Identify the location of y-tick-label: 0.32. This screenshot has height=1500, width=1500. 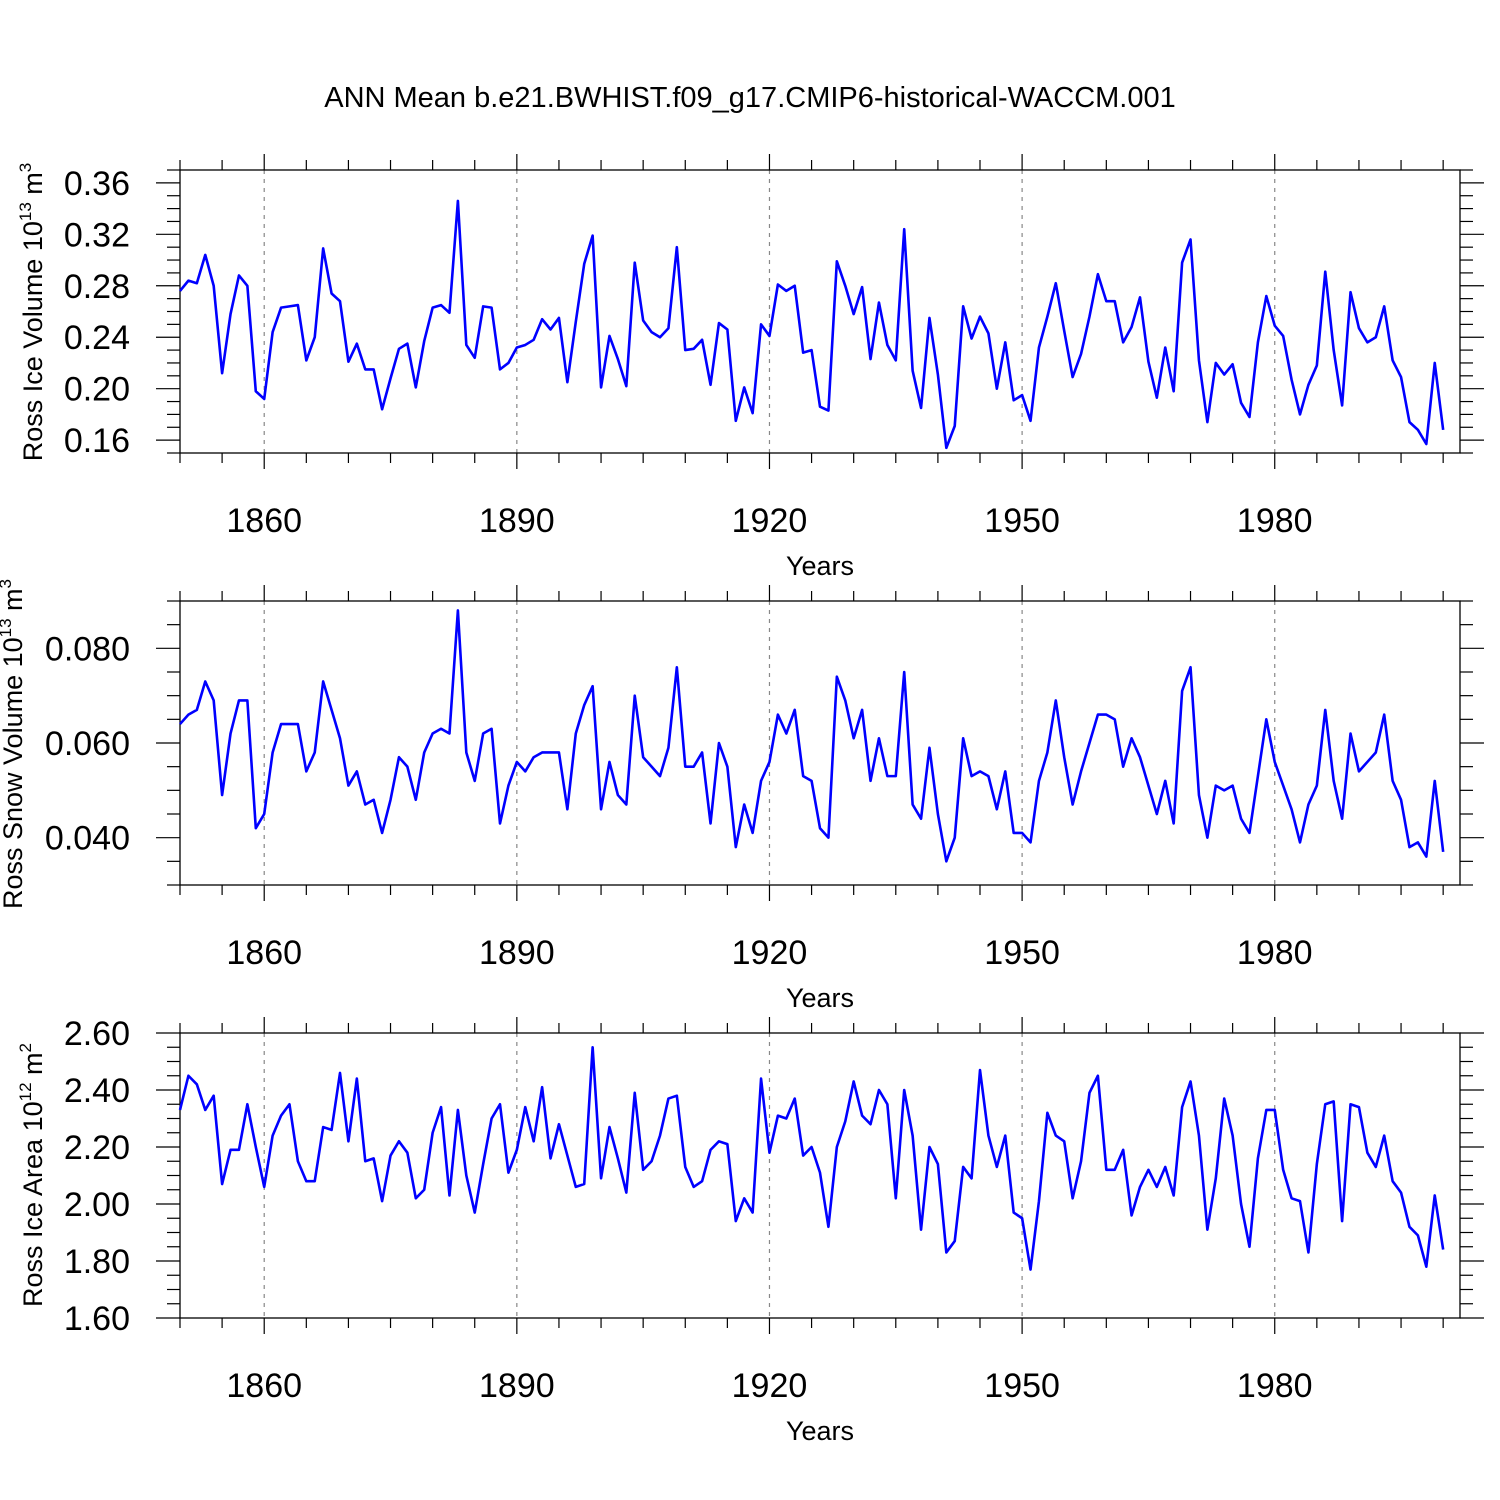
(97, 235).